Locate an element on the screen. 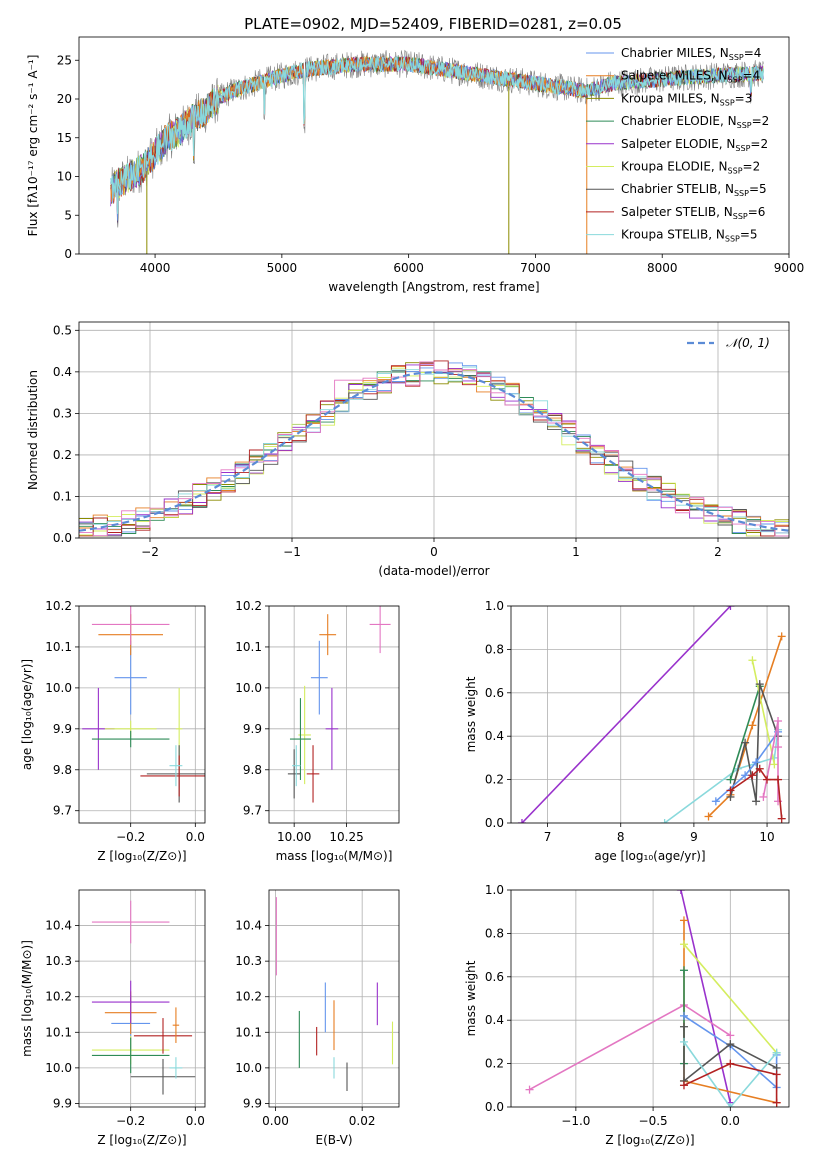 The image size is (819, 1170). weight-line-salpeter_elodie is located at coordinates (626, 714).